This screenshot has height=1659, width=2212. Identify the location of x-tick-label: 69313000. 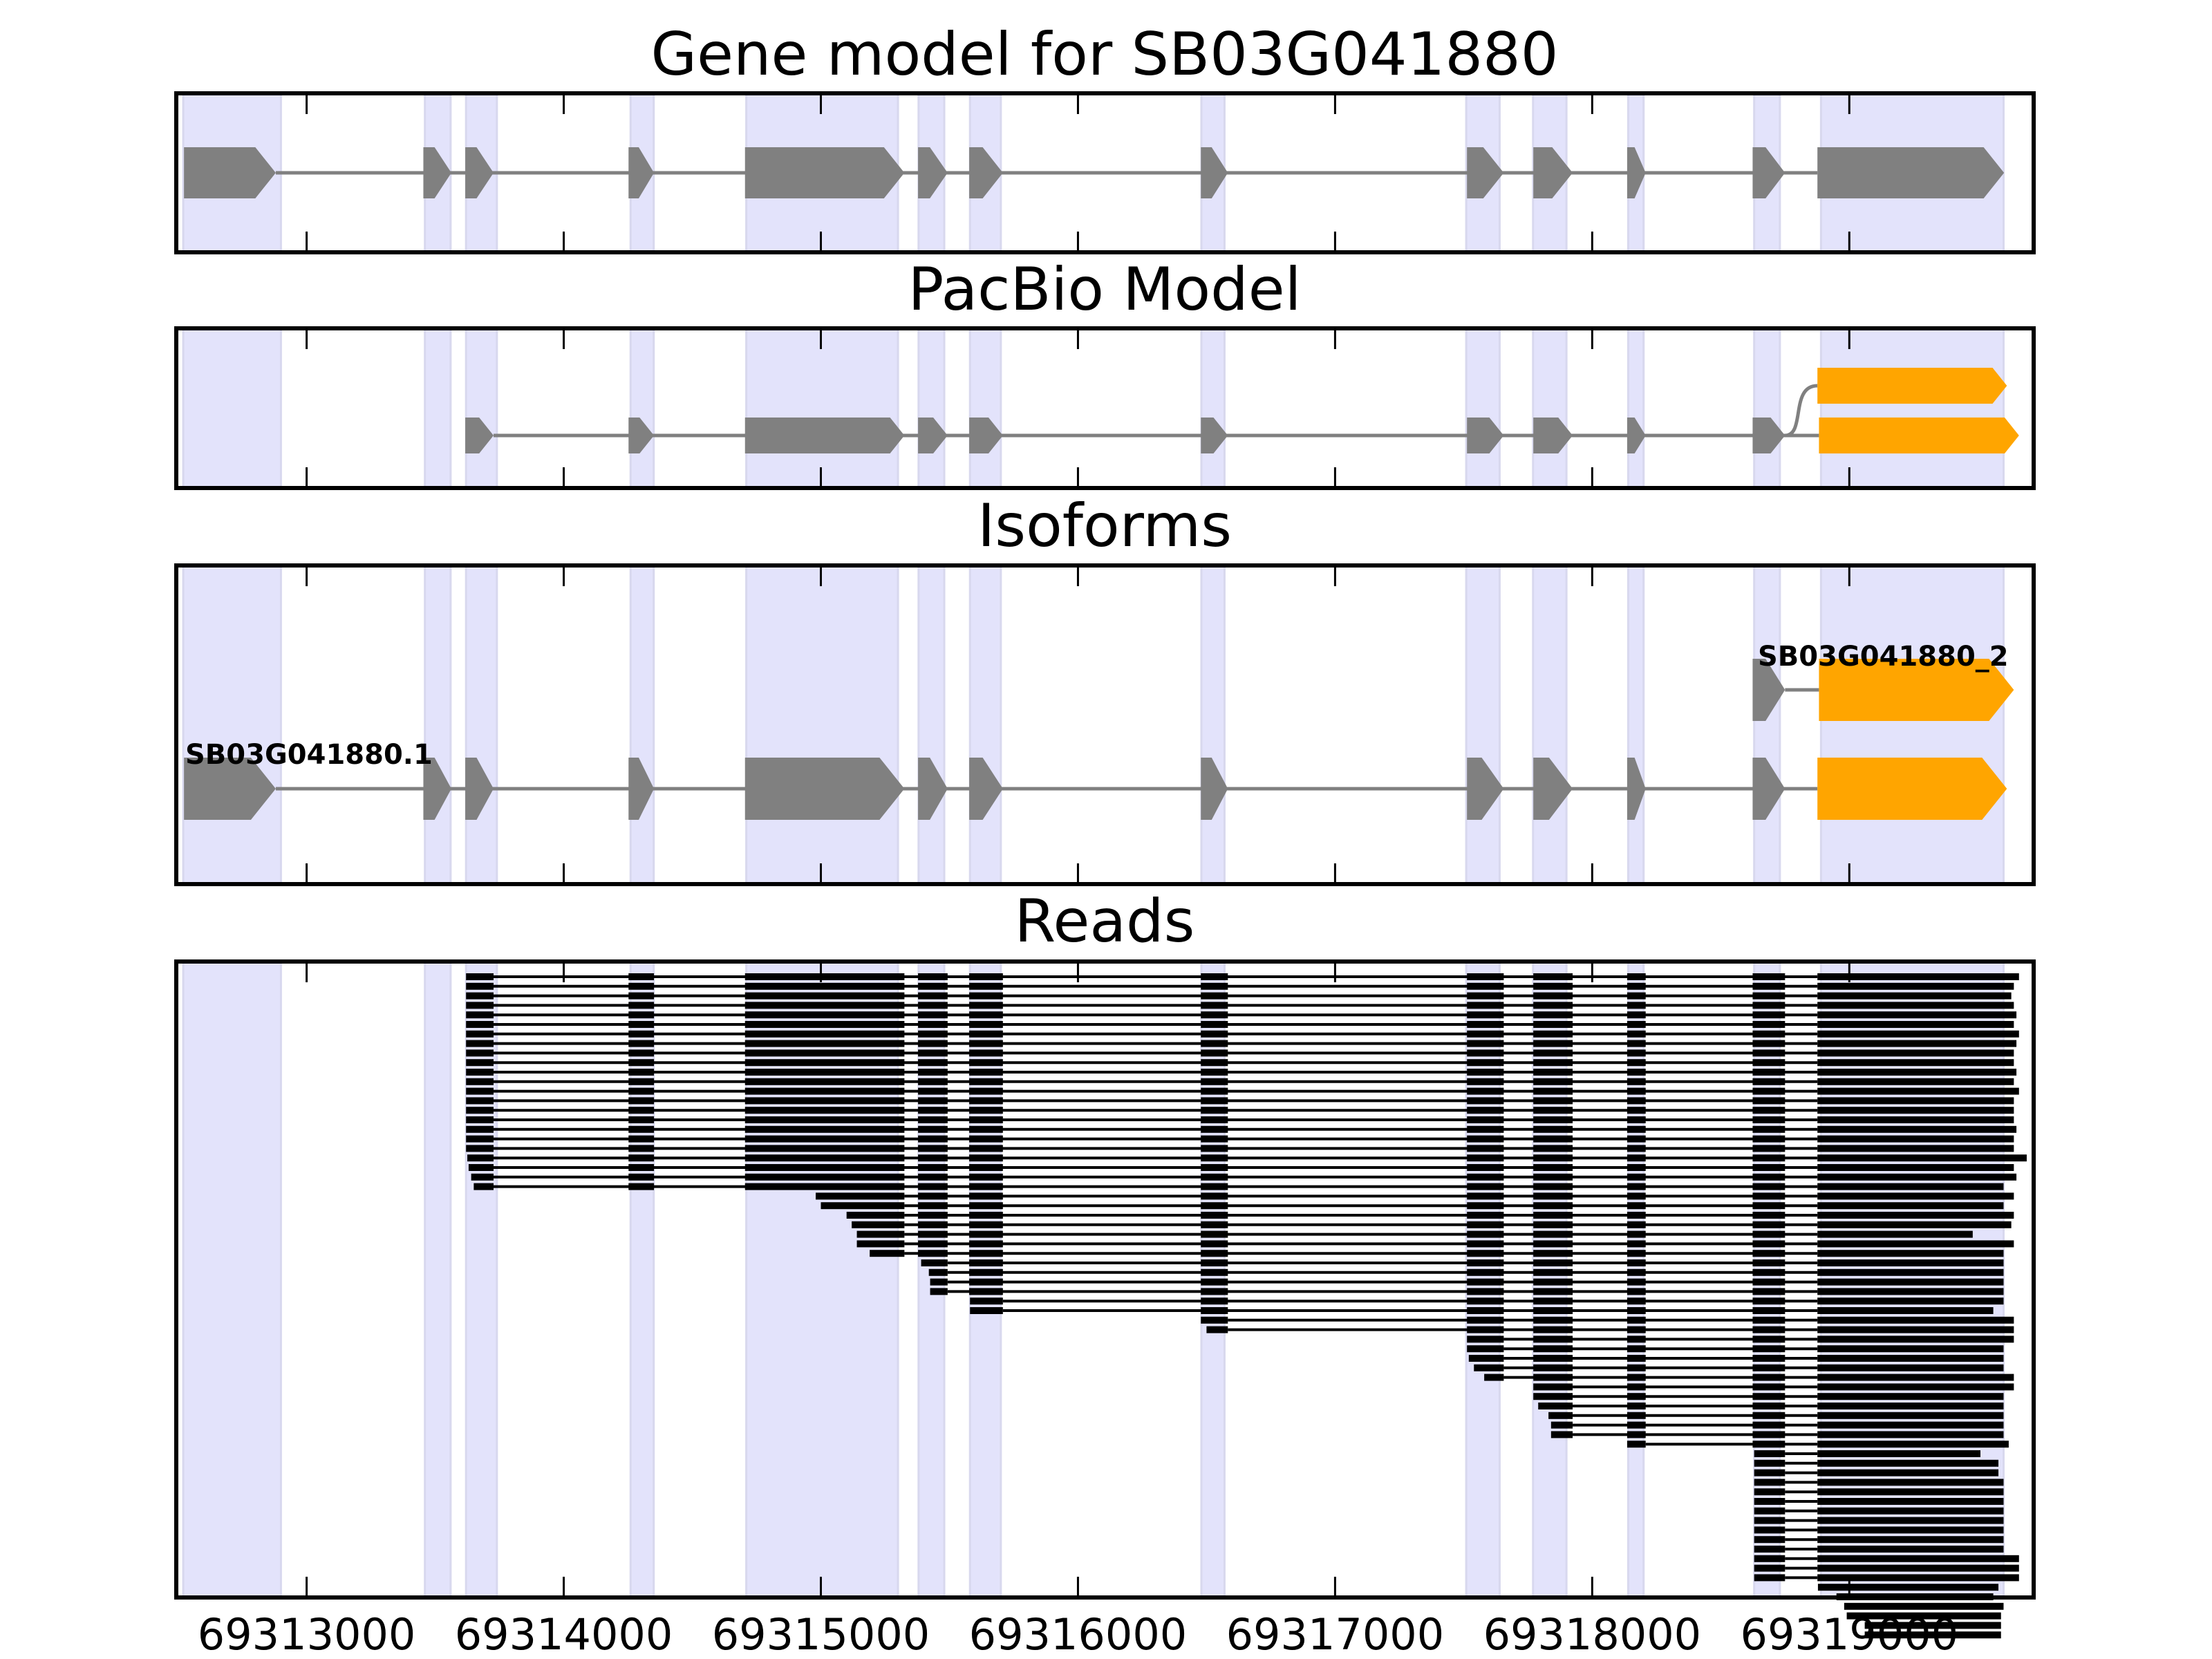
(307, 1634).